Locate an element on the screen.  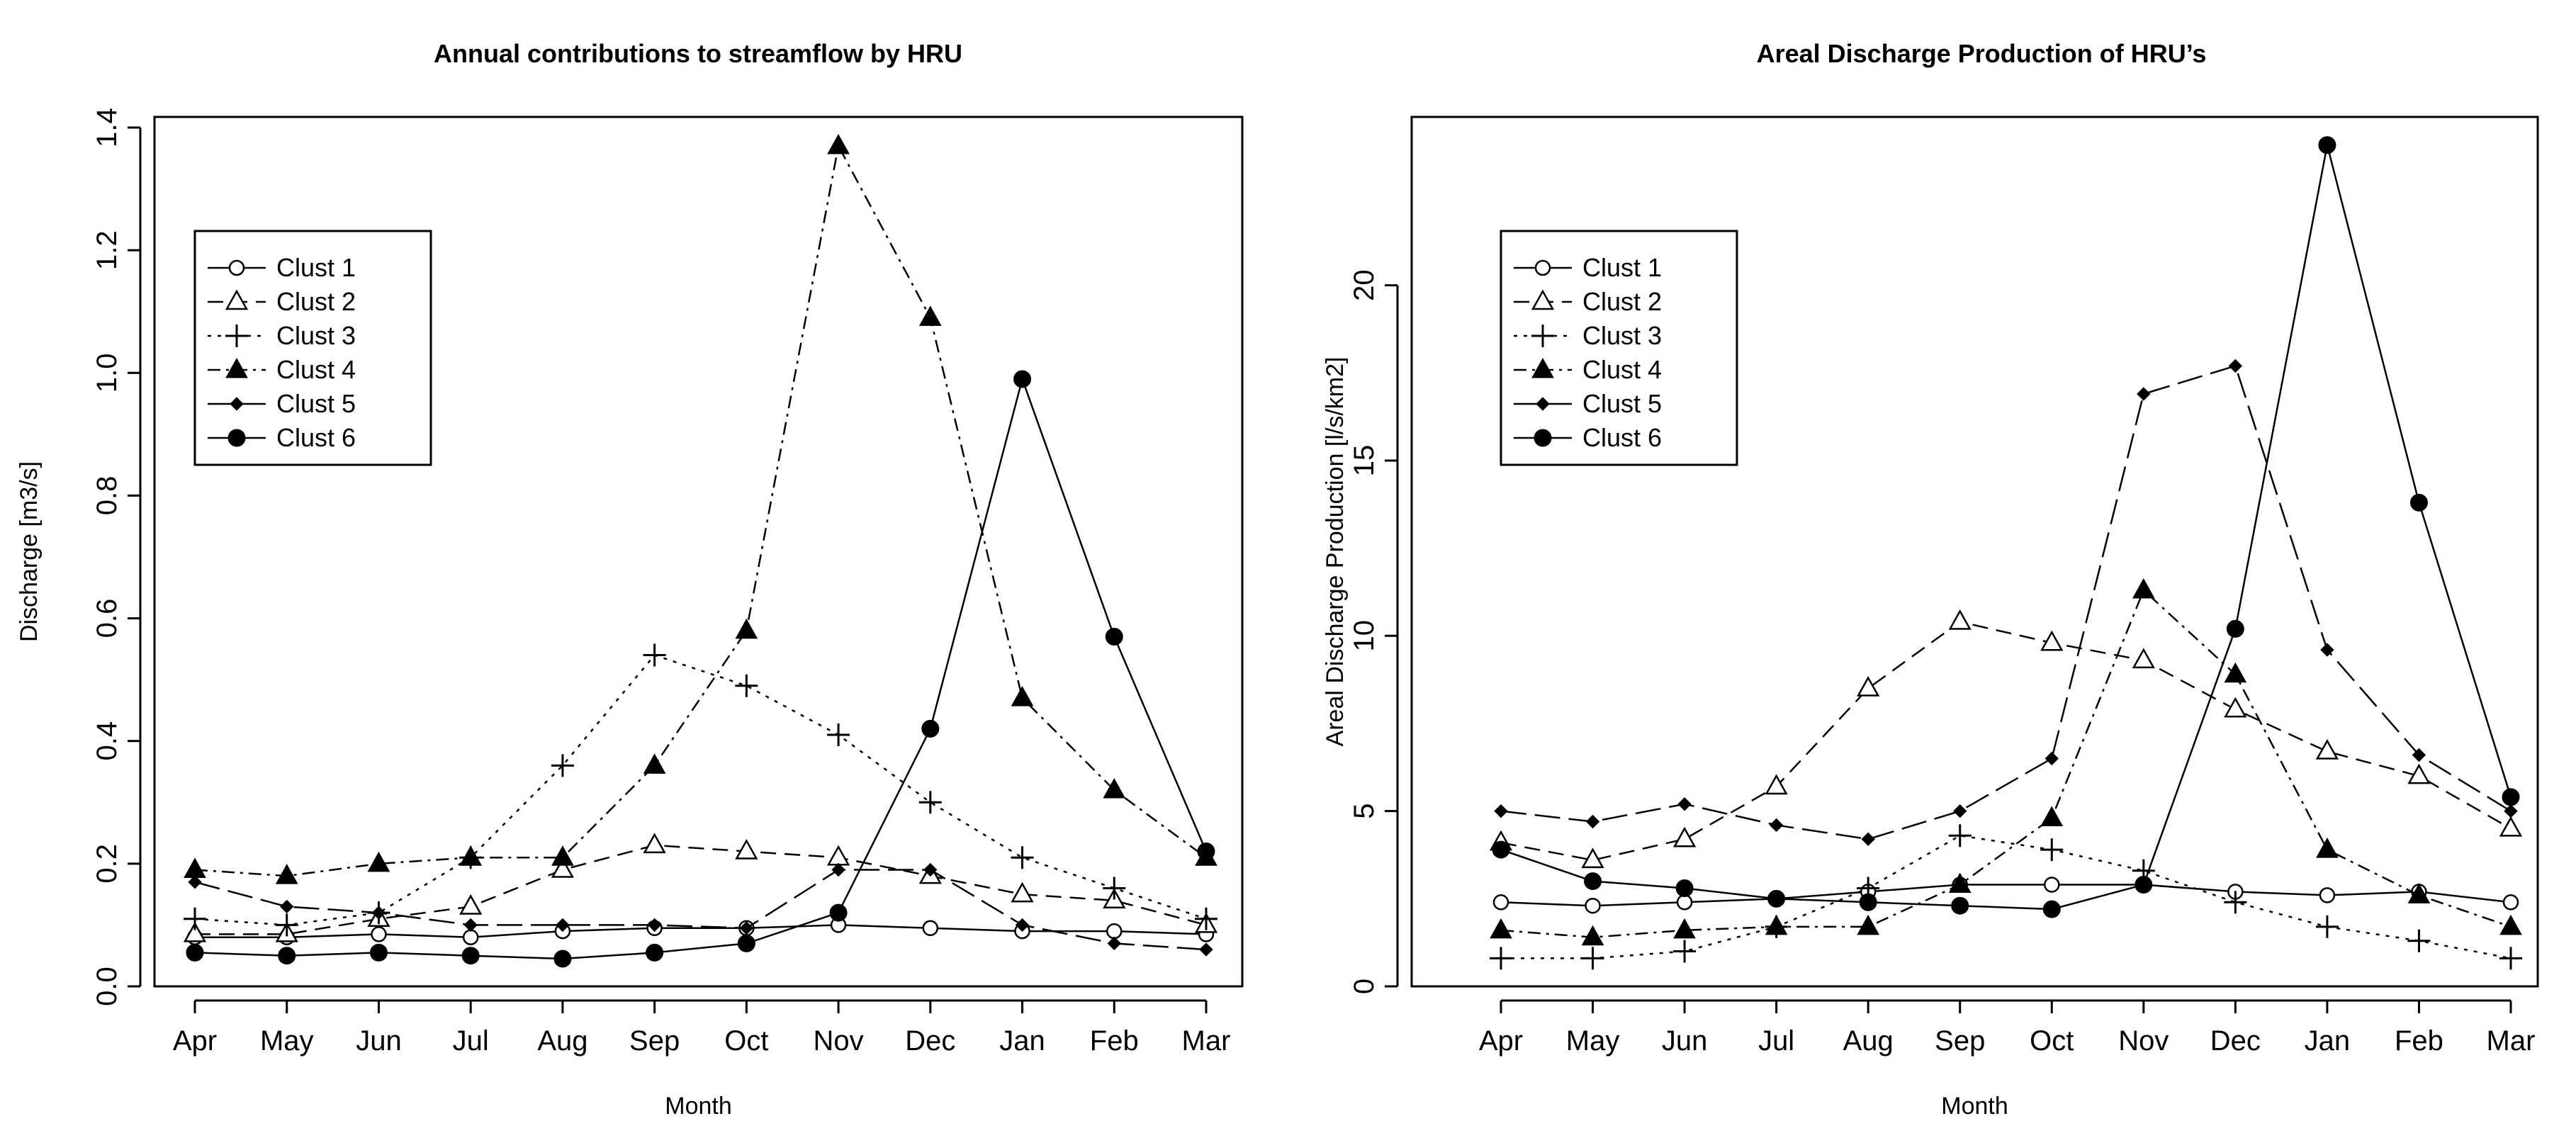
y-tick-label: 15 is located at coordinates (1364, 461).